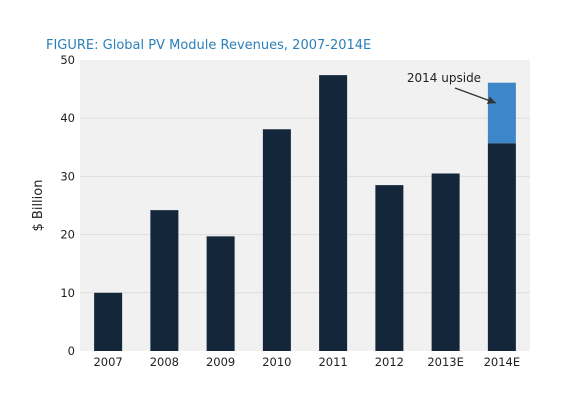 The image size is (570, 400). I want to click on x-tick-label: 2012, so click(389, 362).